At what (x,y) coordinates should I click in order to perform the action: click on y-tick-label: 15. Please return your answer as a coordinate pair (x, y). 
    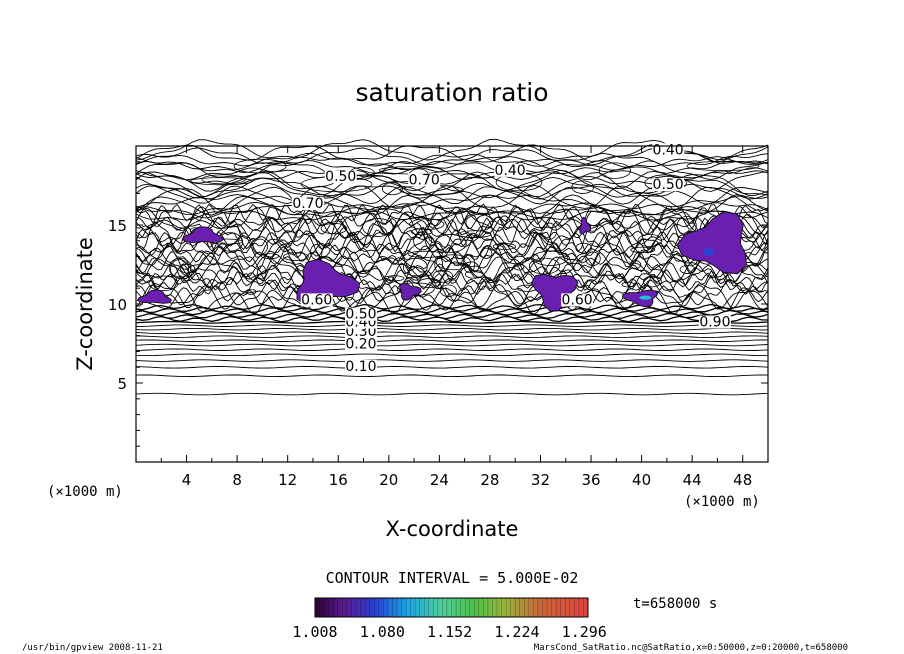
    Looking at the image, I should click on (117, 226).